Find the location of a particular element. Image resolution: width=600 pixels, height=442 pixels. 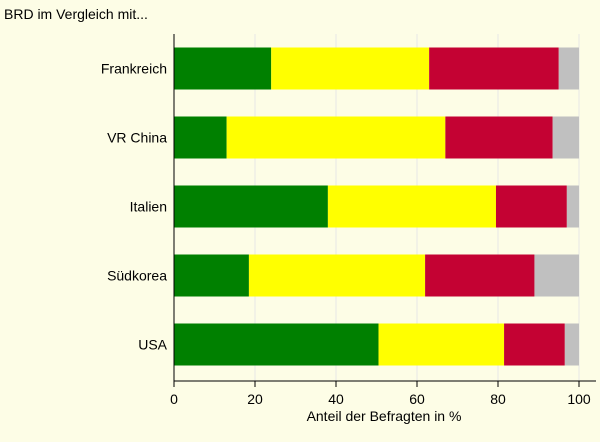

category-label: USA is located at coordinates (152, 345).